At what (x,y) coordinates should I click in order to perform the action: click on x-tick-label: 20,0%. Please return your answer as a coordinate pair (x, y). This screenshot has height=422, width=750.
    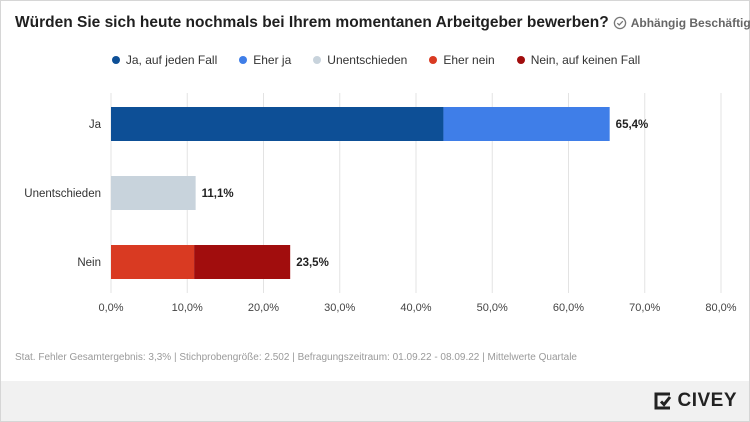
    Looking at the image, I should click on (263, 308).